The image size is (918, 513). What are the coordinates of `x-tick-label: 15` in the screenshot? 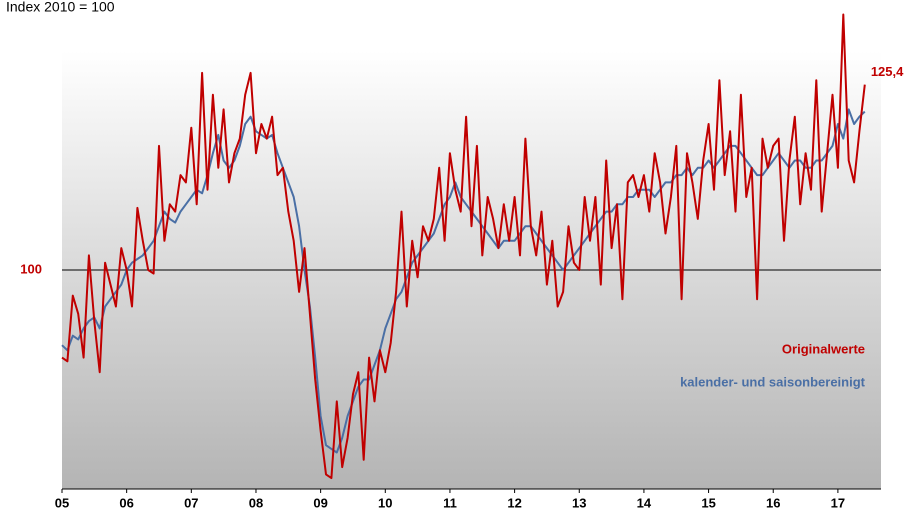 It's located at (708, 502).